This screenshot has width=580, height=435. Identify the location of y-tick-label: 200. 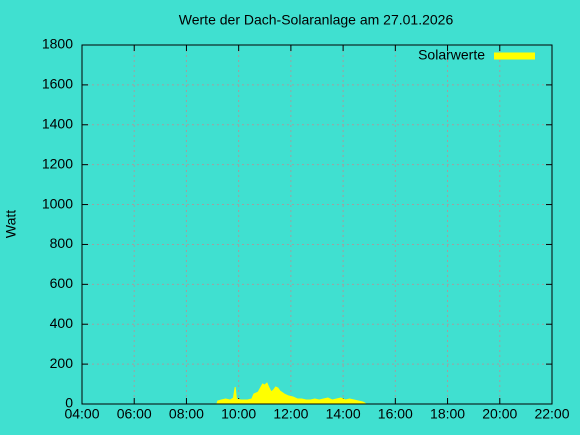
(62, 363).